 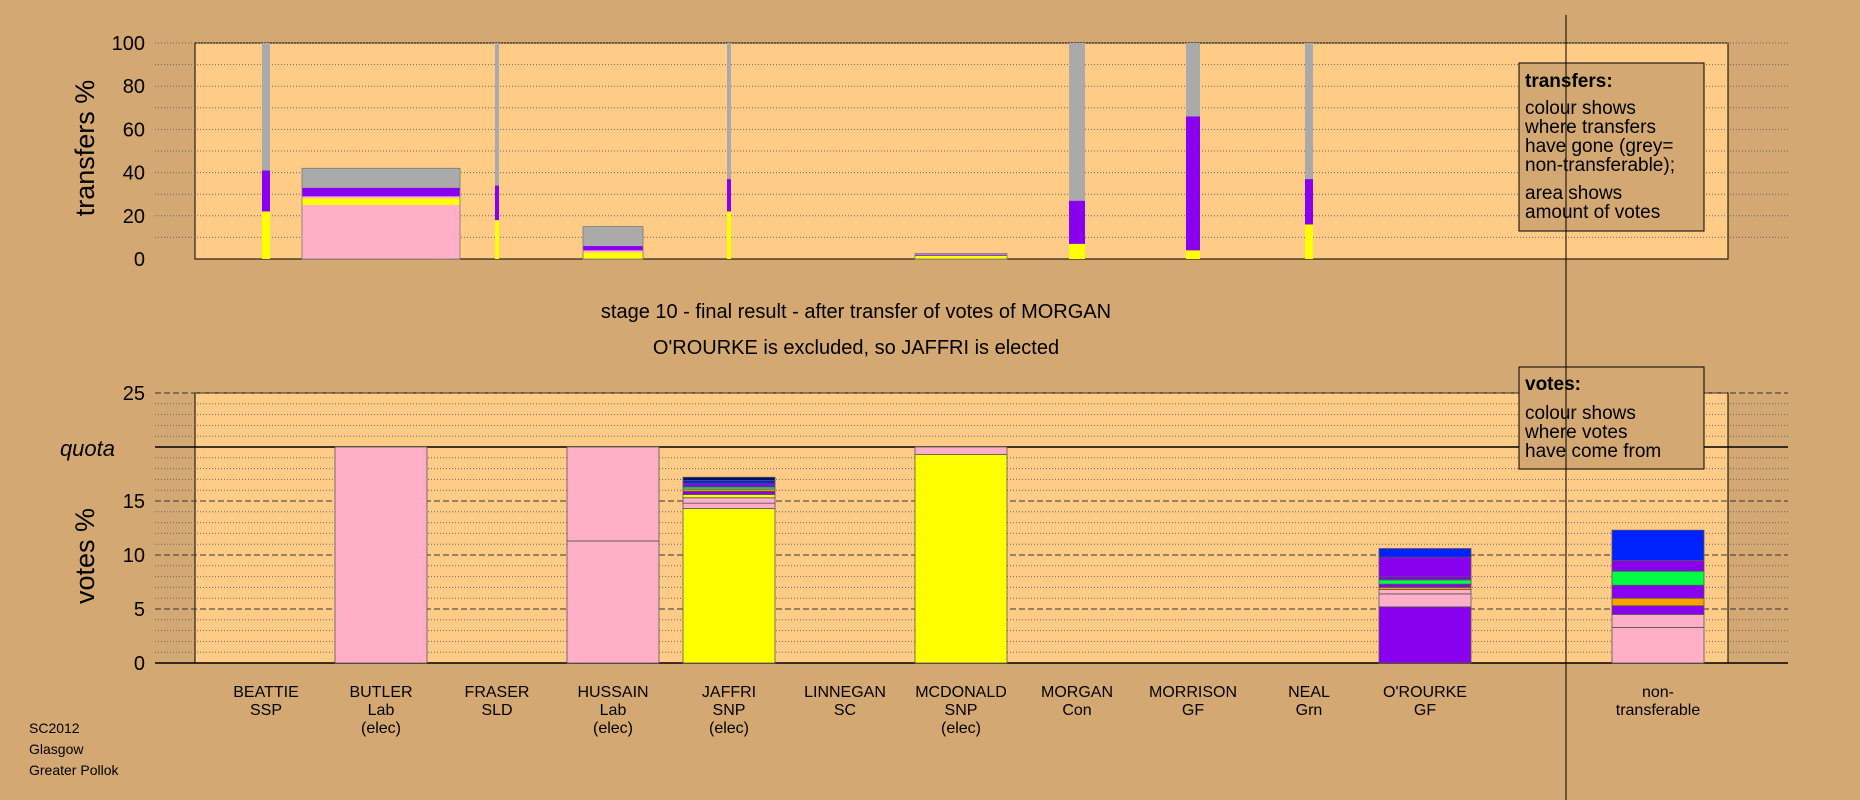 I want to click on candidate-party: Con, so click(x=1076, y=710).